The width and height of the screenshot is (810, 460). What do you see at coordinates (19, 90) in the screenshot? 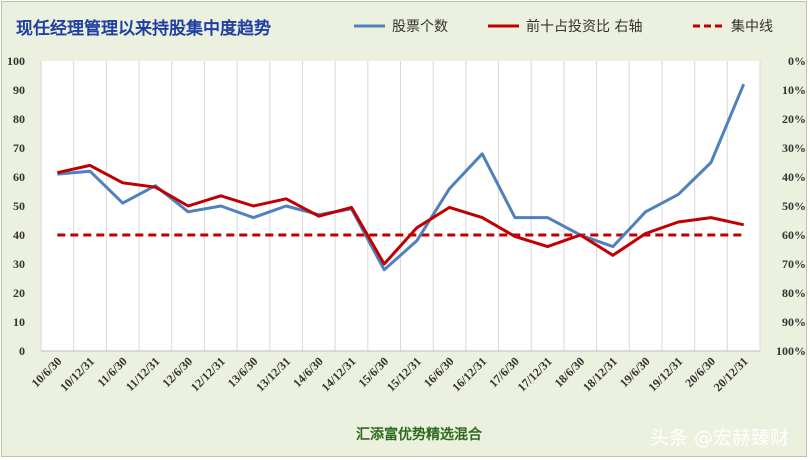
I see `left-tick-label: 90` at bounding box center [19, 90].